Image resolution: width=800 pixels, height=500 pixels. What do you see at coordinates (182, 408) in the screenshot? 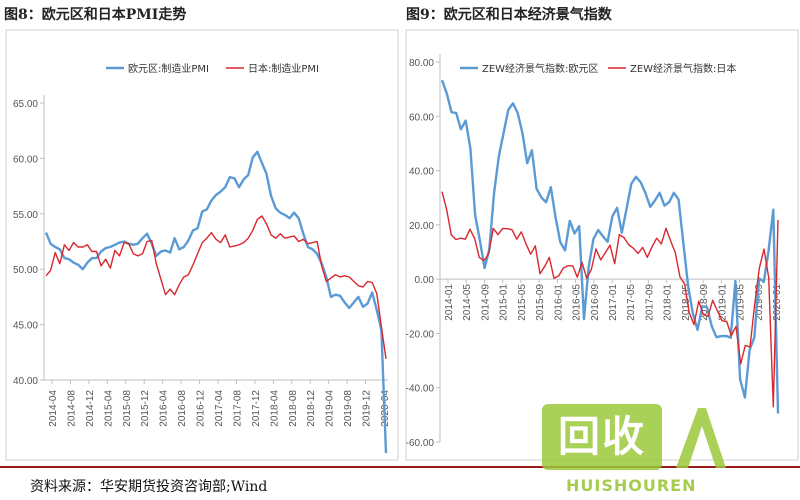
I see `x-tick-label: 2016-08` at bounding box center [182, 408].